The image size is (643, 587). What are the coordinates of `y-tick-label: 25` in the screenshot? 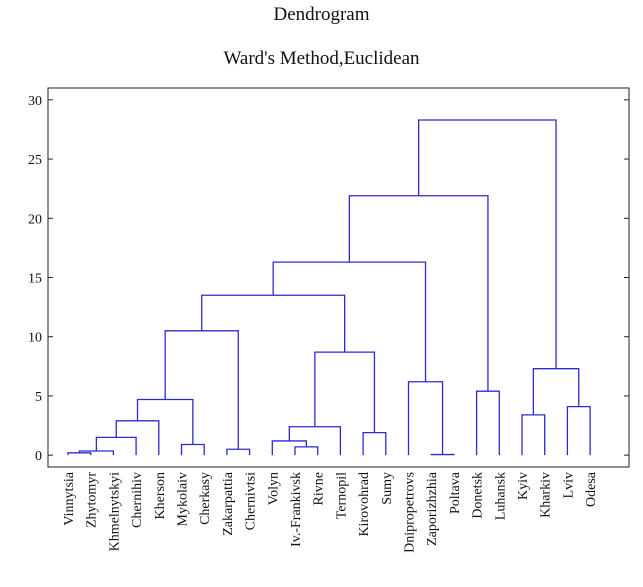 It's located at (35, 160).